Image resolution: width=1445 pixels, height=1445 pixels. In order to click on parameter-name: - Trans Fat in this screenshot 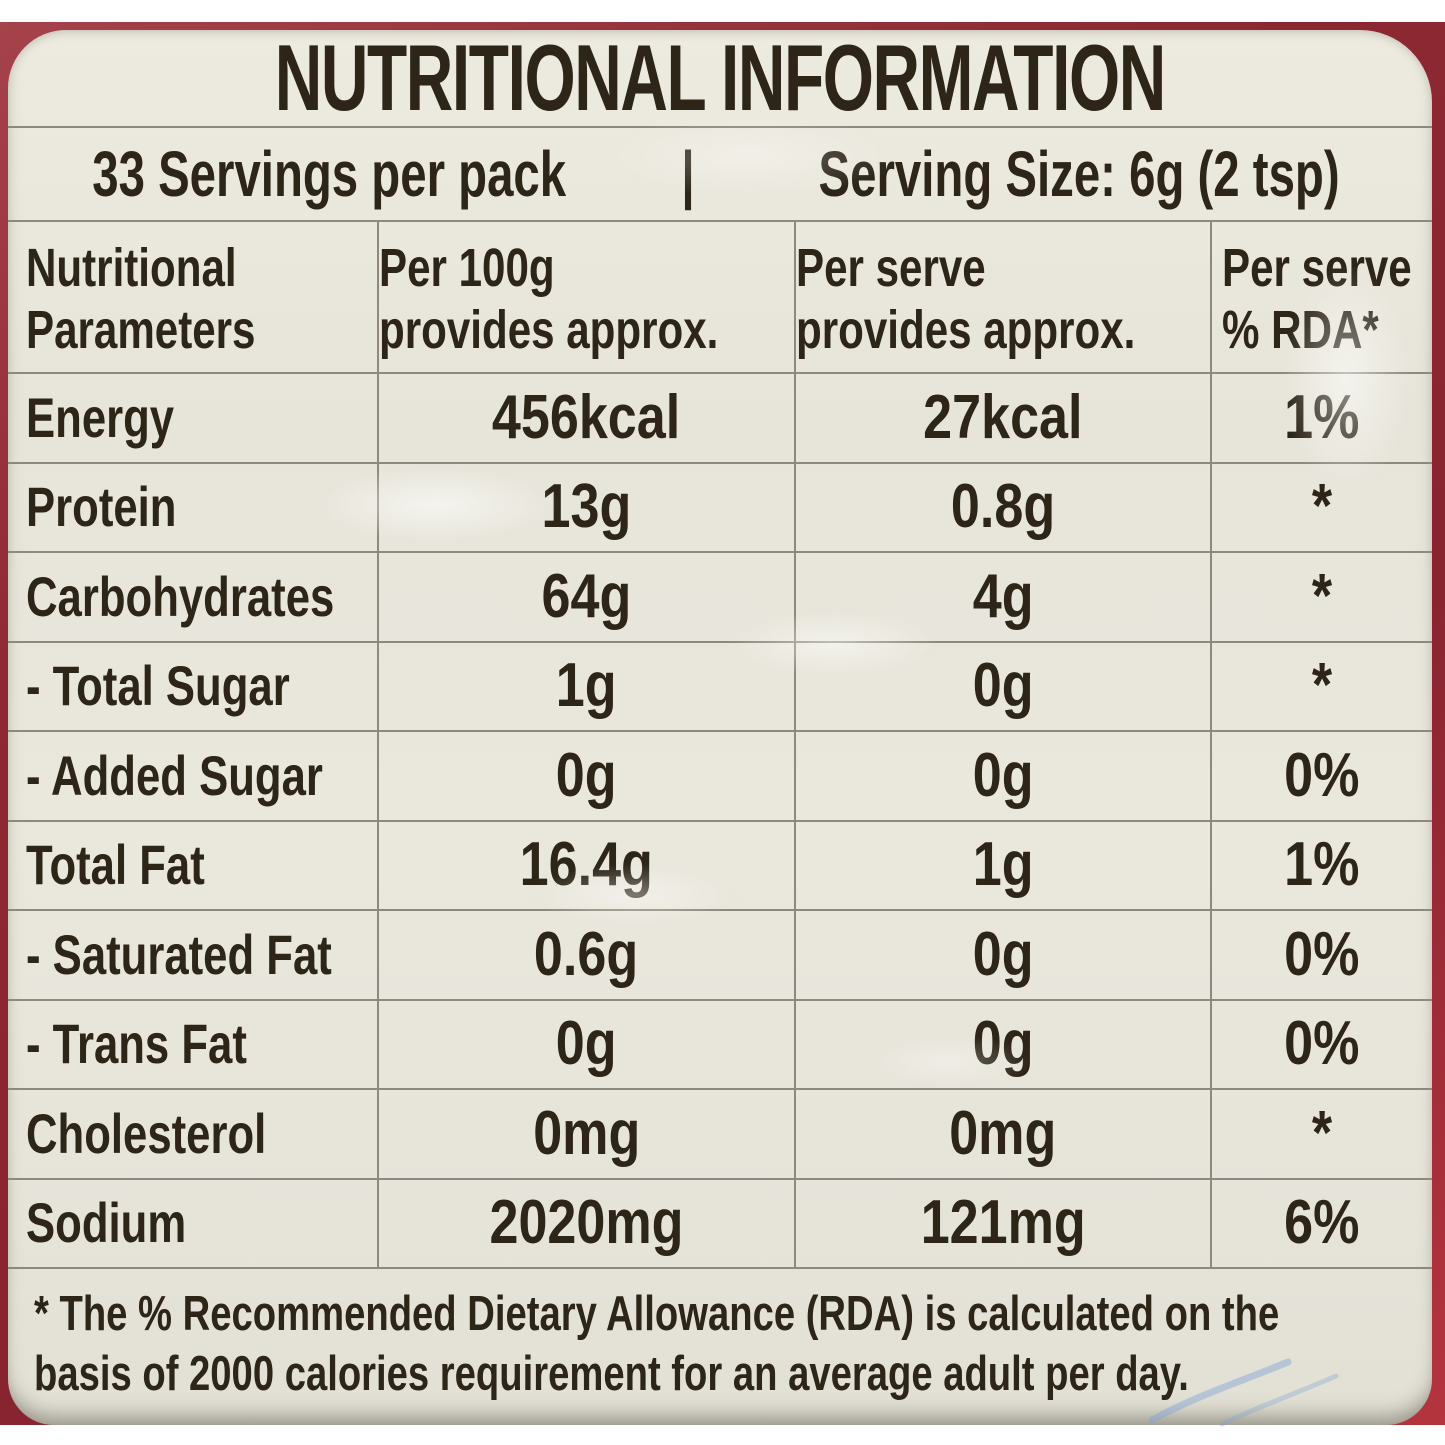, I will do `click(136, 1044)`.